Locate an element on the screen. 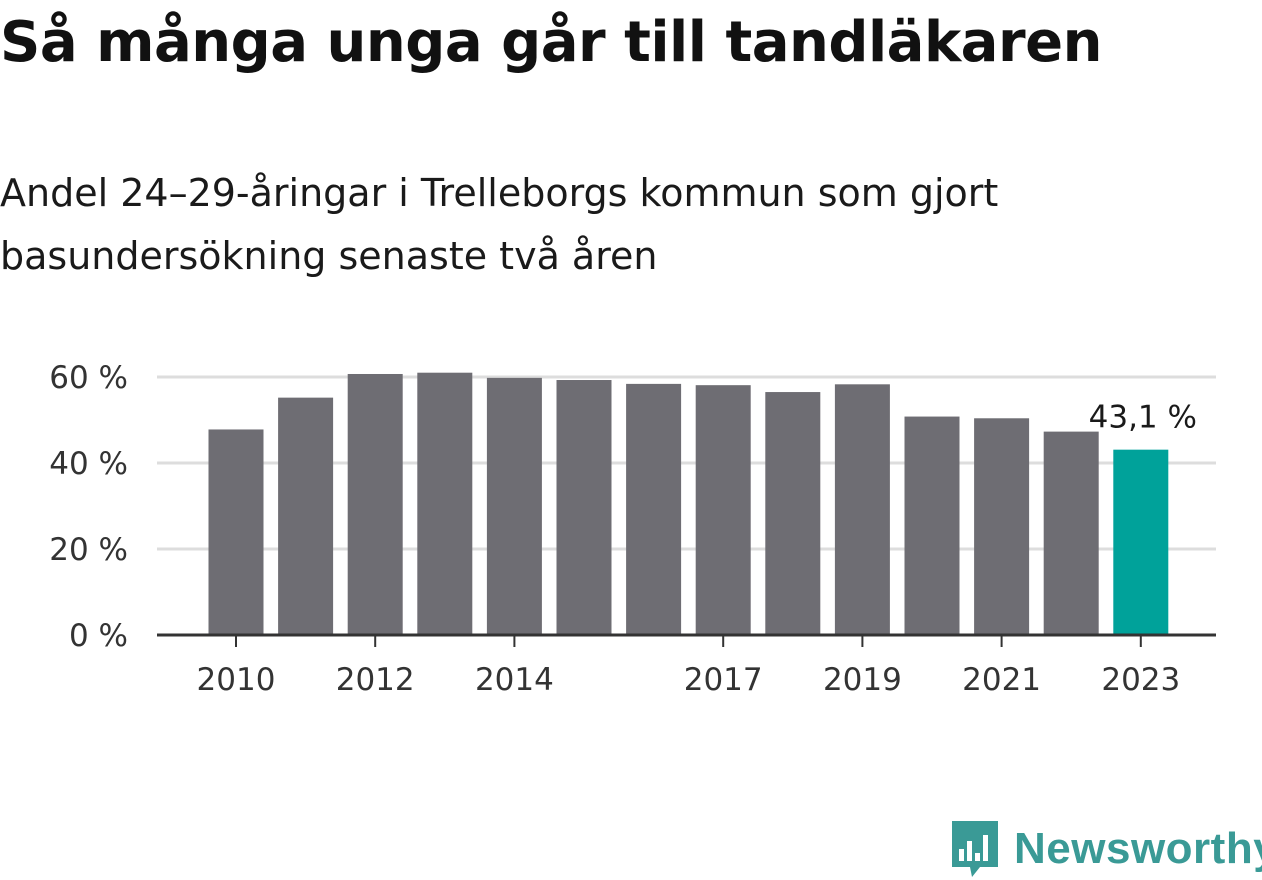  x-tick-label: 2017 is located at coordinates (723, 680).